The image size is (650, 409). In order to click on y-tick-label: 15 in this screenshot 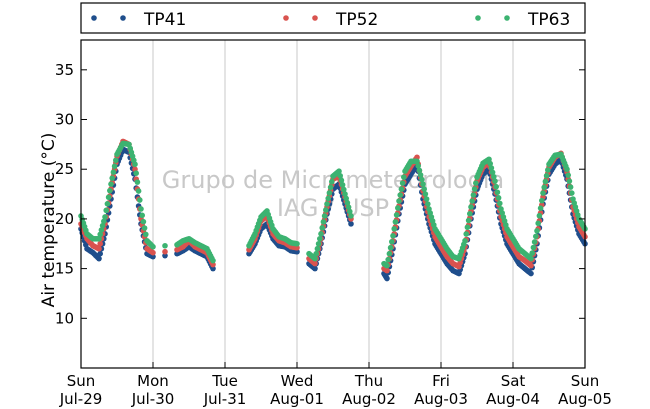, I will do `click(64, 269)`.